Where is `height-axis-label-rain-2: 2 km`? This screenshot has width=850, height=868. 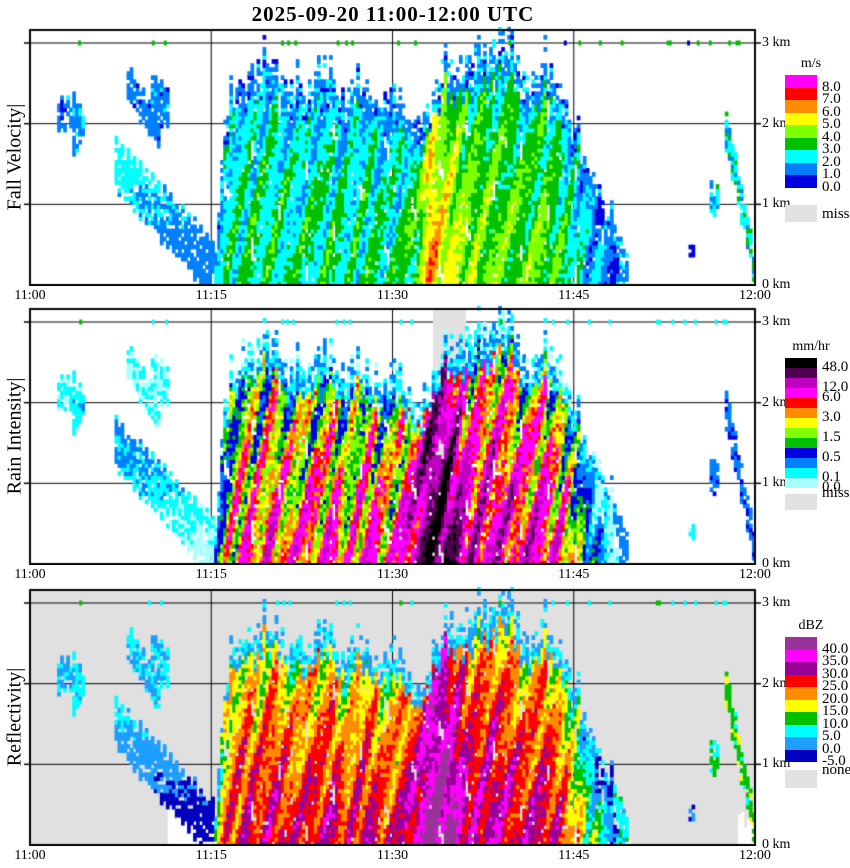
height-axis-label-rain-2: 2 km is located at coordinates (776, 402).